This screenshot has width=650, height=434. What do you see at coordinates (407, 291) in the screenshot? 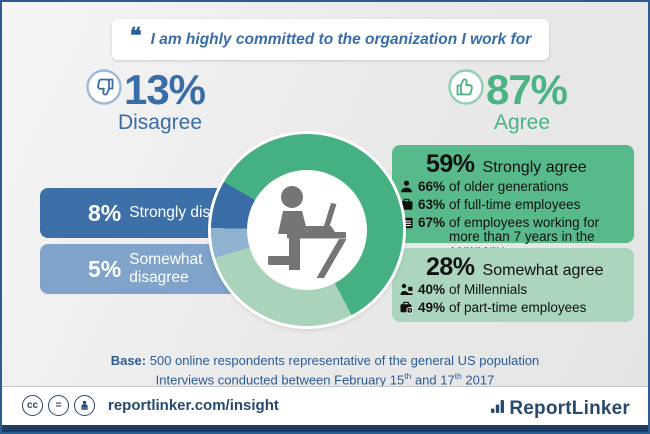
I see `person-computer-icon` at bounding box center [407, 291].